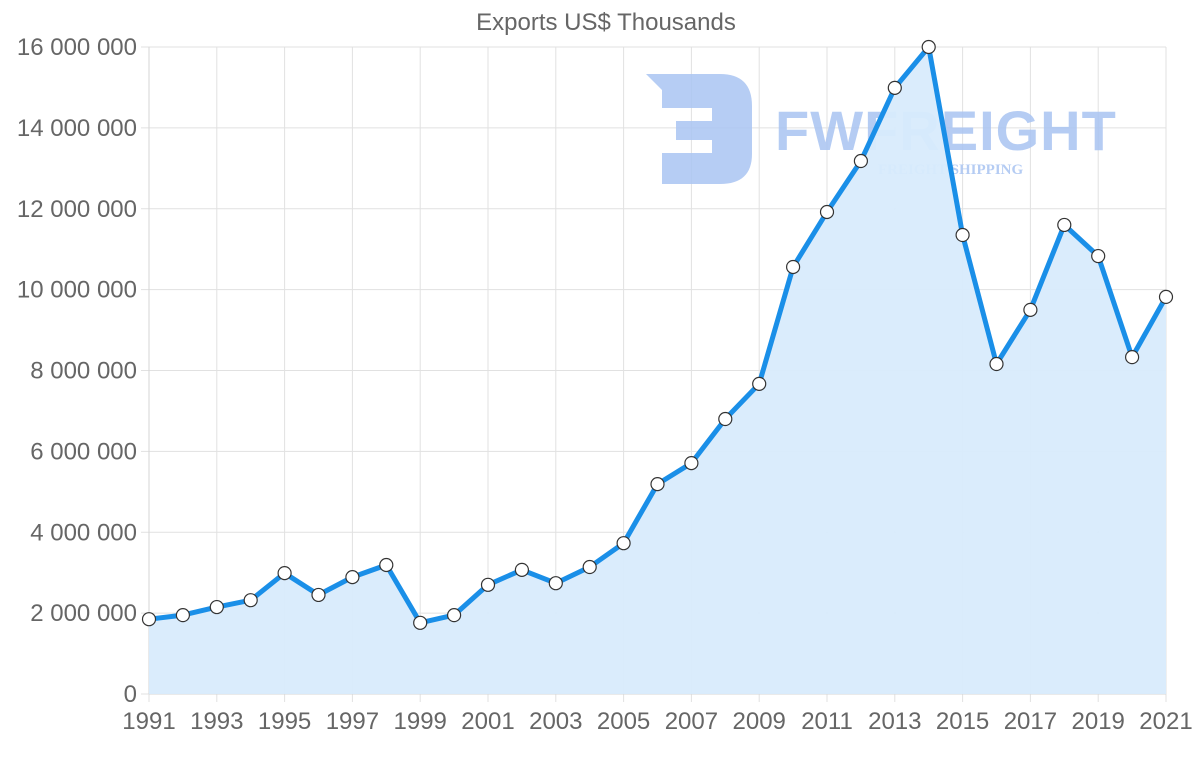  I want to click on data-point-1995, so click(284, 573).